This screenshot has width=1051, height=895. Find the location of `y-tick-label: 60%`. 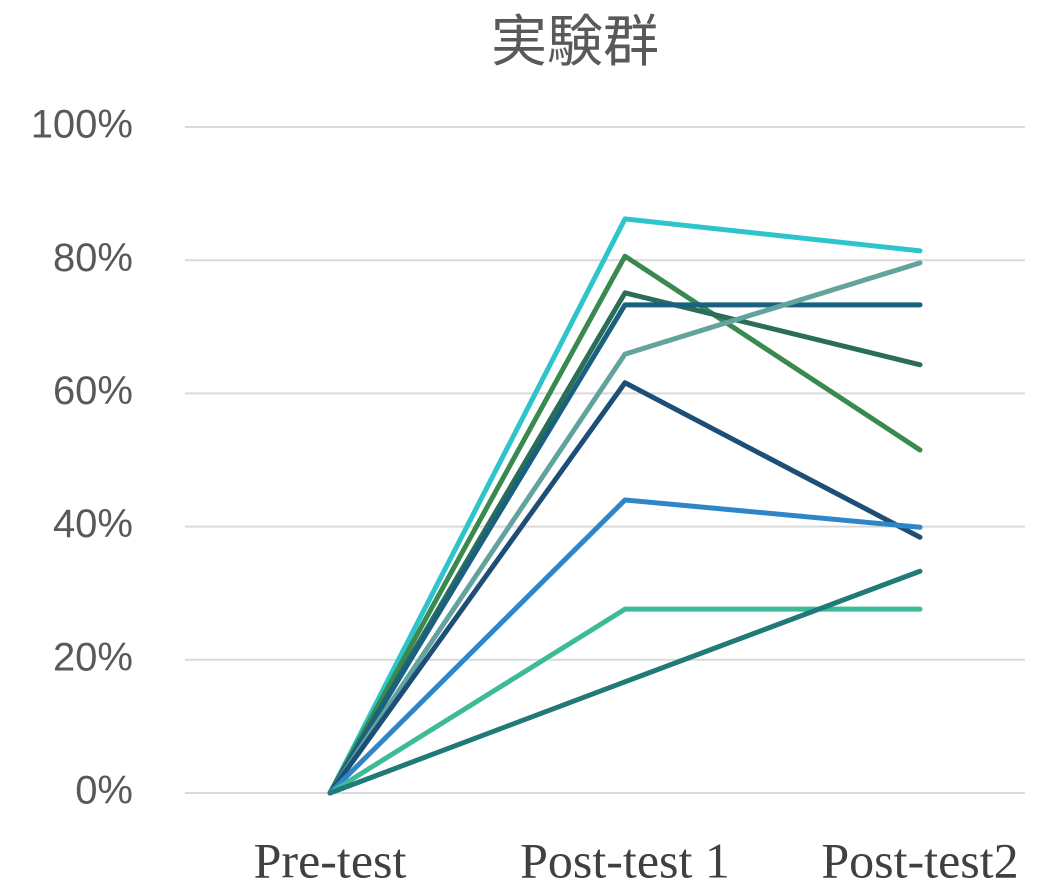

y-tick-label: 60% is located at coordinates (93, 391).